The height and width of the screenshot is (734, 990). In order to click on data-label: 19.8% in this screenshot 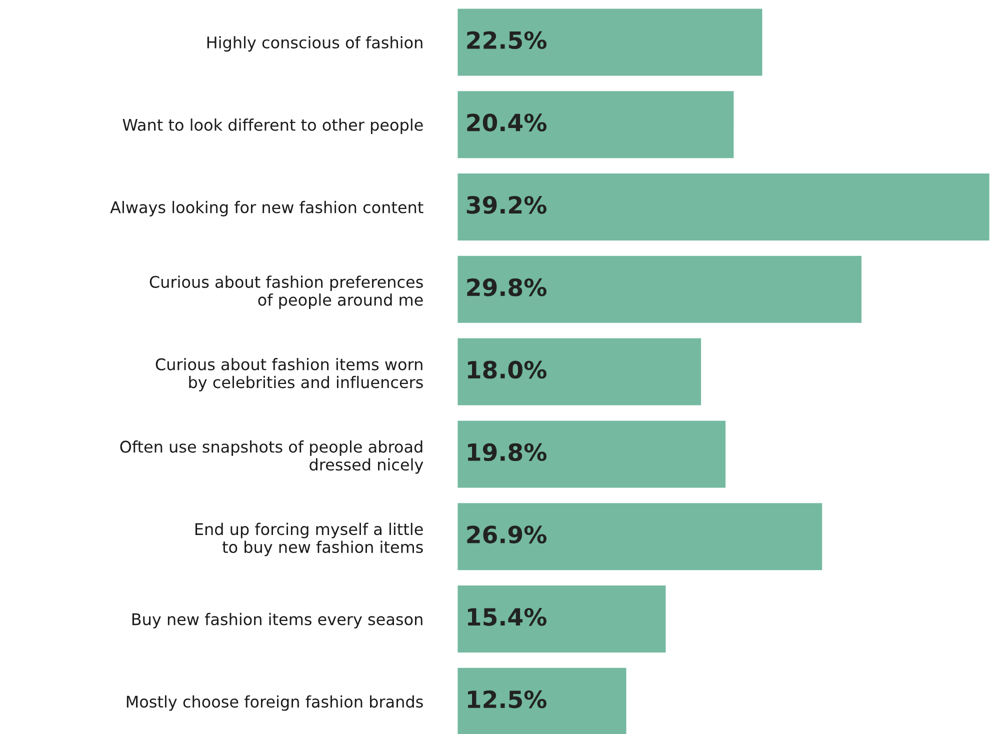, I will do `click(507, 452)`.